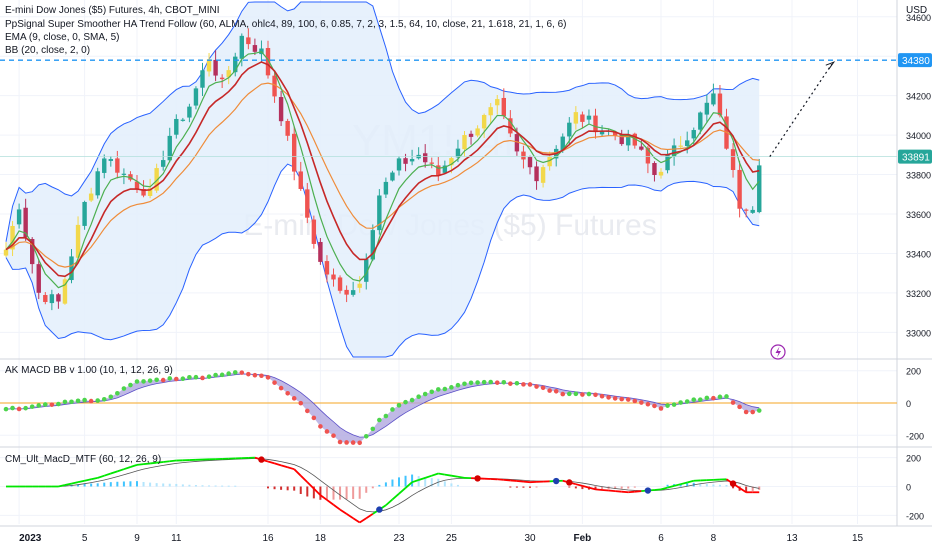 The height and width of the screenshot is (555, 932). Describe the element at coordinates (916, 158) in the screenshot. I see `last-price-label: 33891` at that location.